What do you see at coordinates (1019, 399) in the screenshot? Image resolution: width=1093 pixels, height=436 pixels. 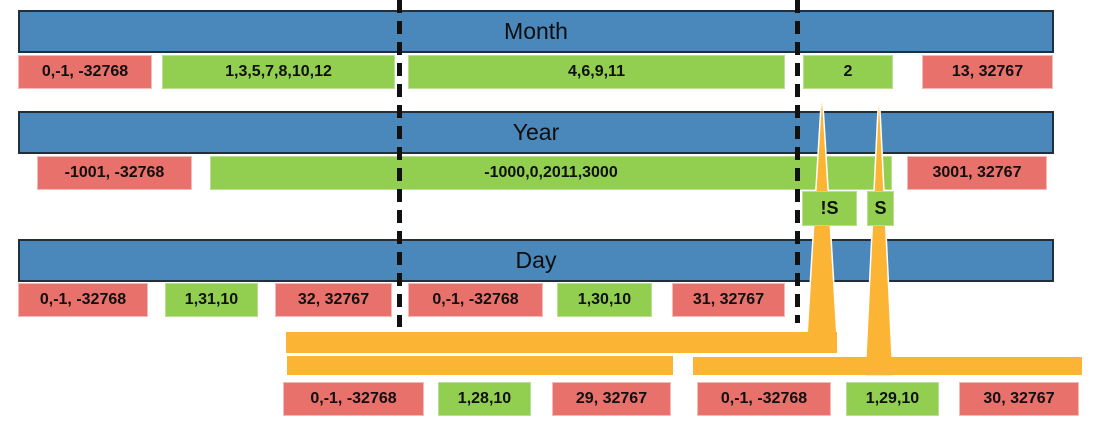 I see `partition-feb29-invalid-high: 30, 32767` at bounding box center [1019, 399].